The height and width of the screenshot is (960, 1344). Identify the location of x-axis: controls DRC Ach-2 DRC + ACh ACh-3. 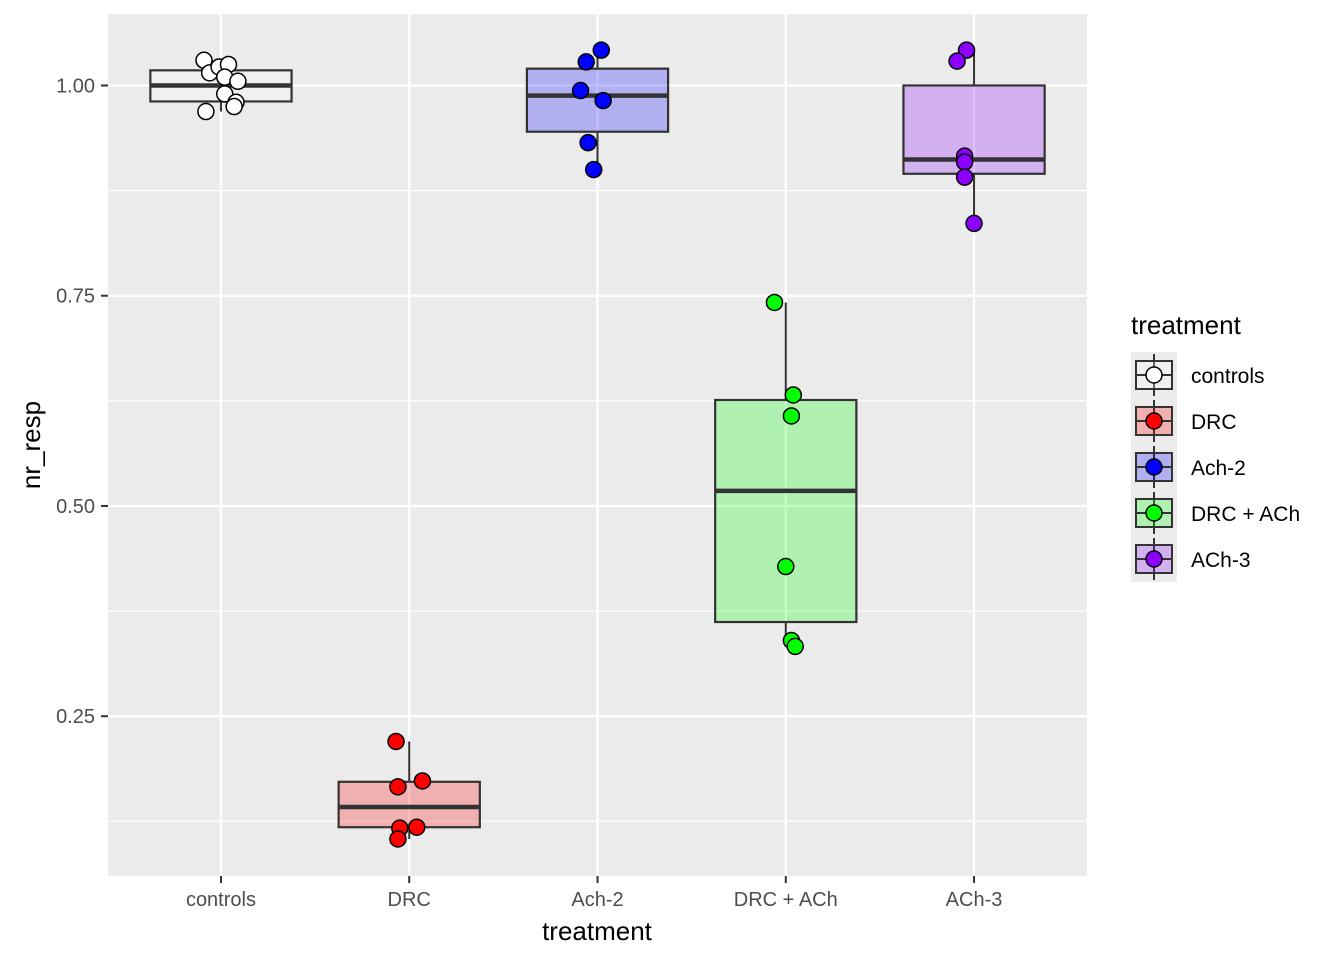
(594, 893).